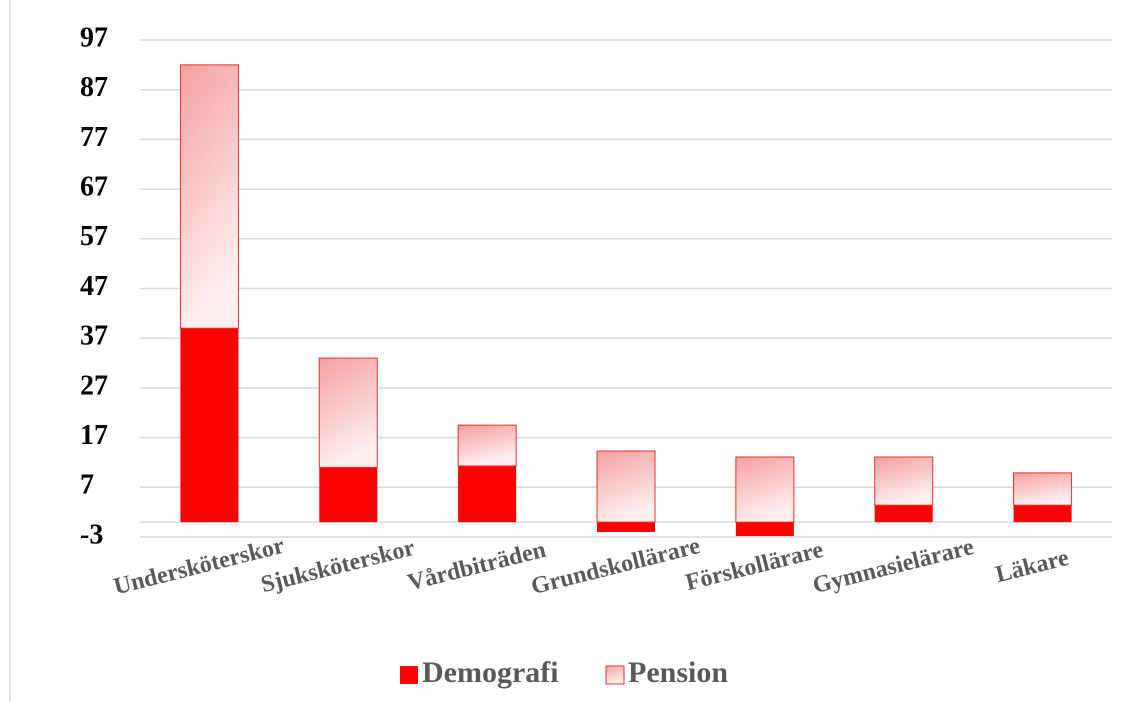 This screenshot has width=1132, height=702. I want to click on legend-label: Pension, so click(678, 672).